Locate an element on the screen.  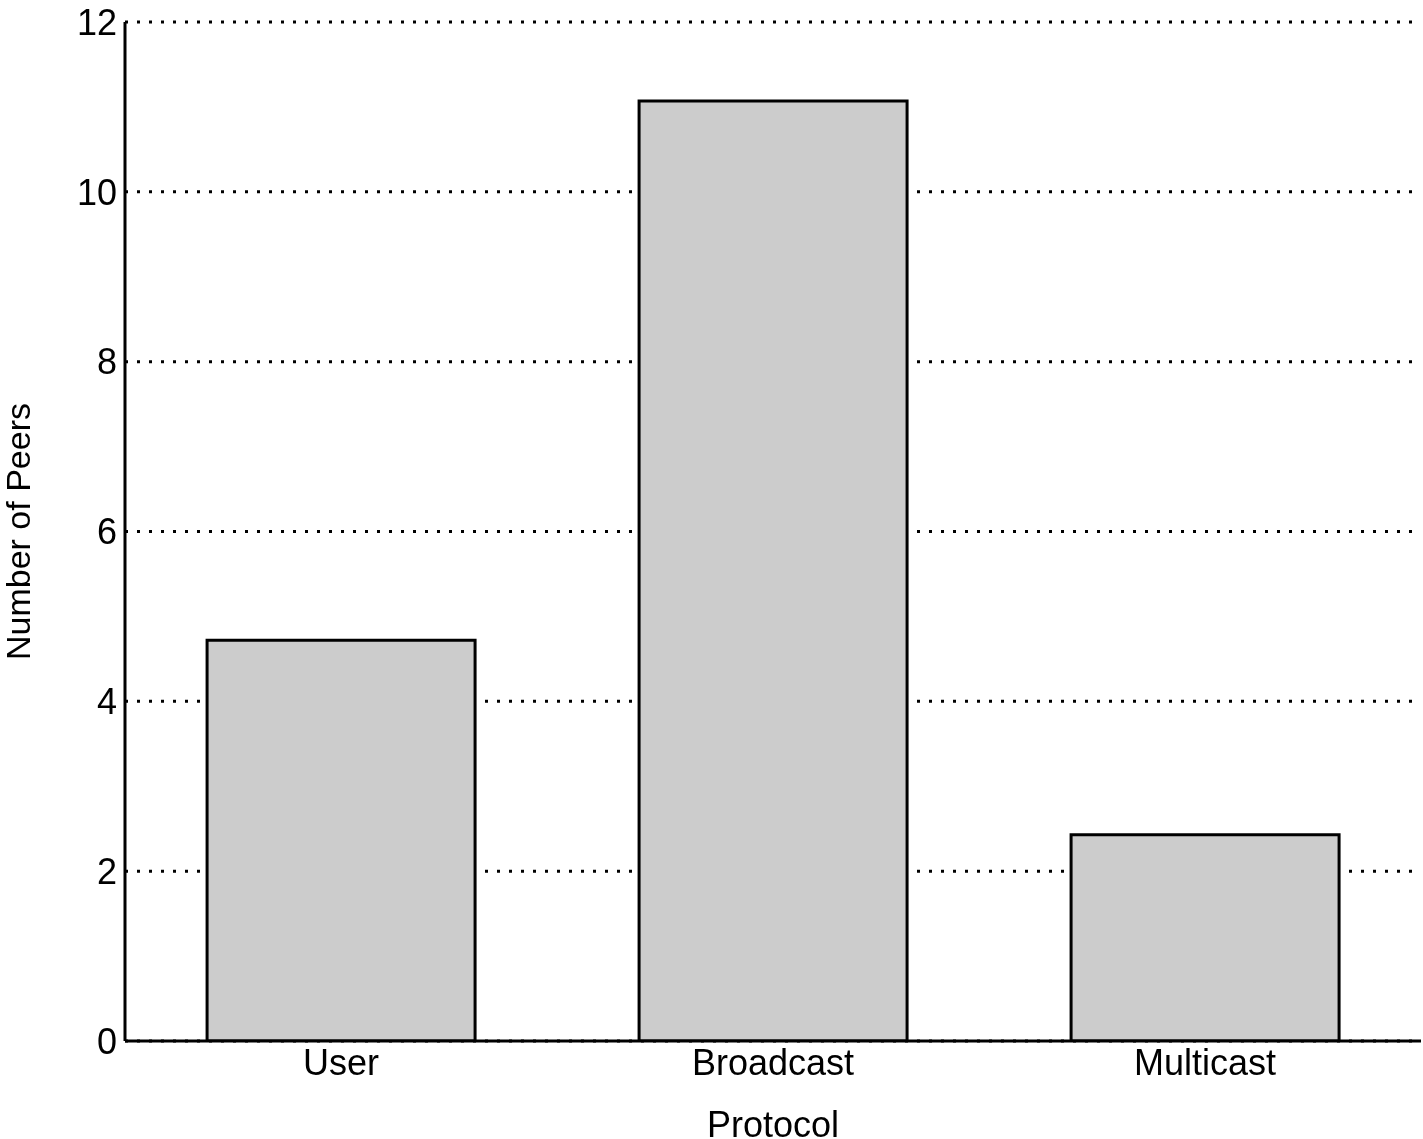
y-tick-label: 4 is located at coordinates (106, 702).